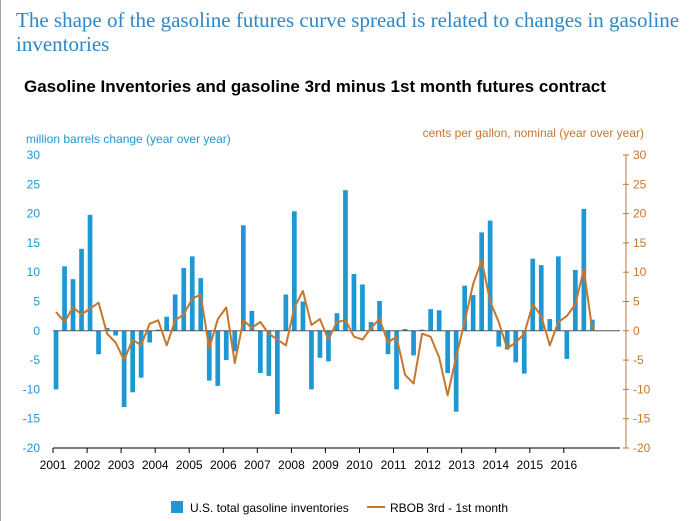 This screenshot has width=700, height=521. I want to click on left-y-tick-label: -10, so click(32, 389).